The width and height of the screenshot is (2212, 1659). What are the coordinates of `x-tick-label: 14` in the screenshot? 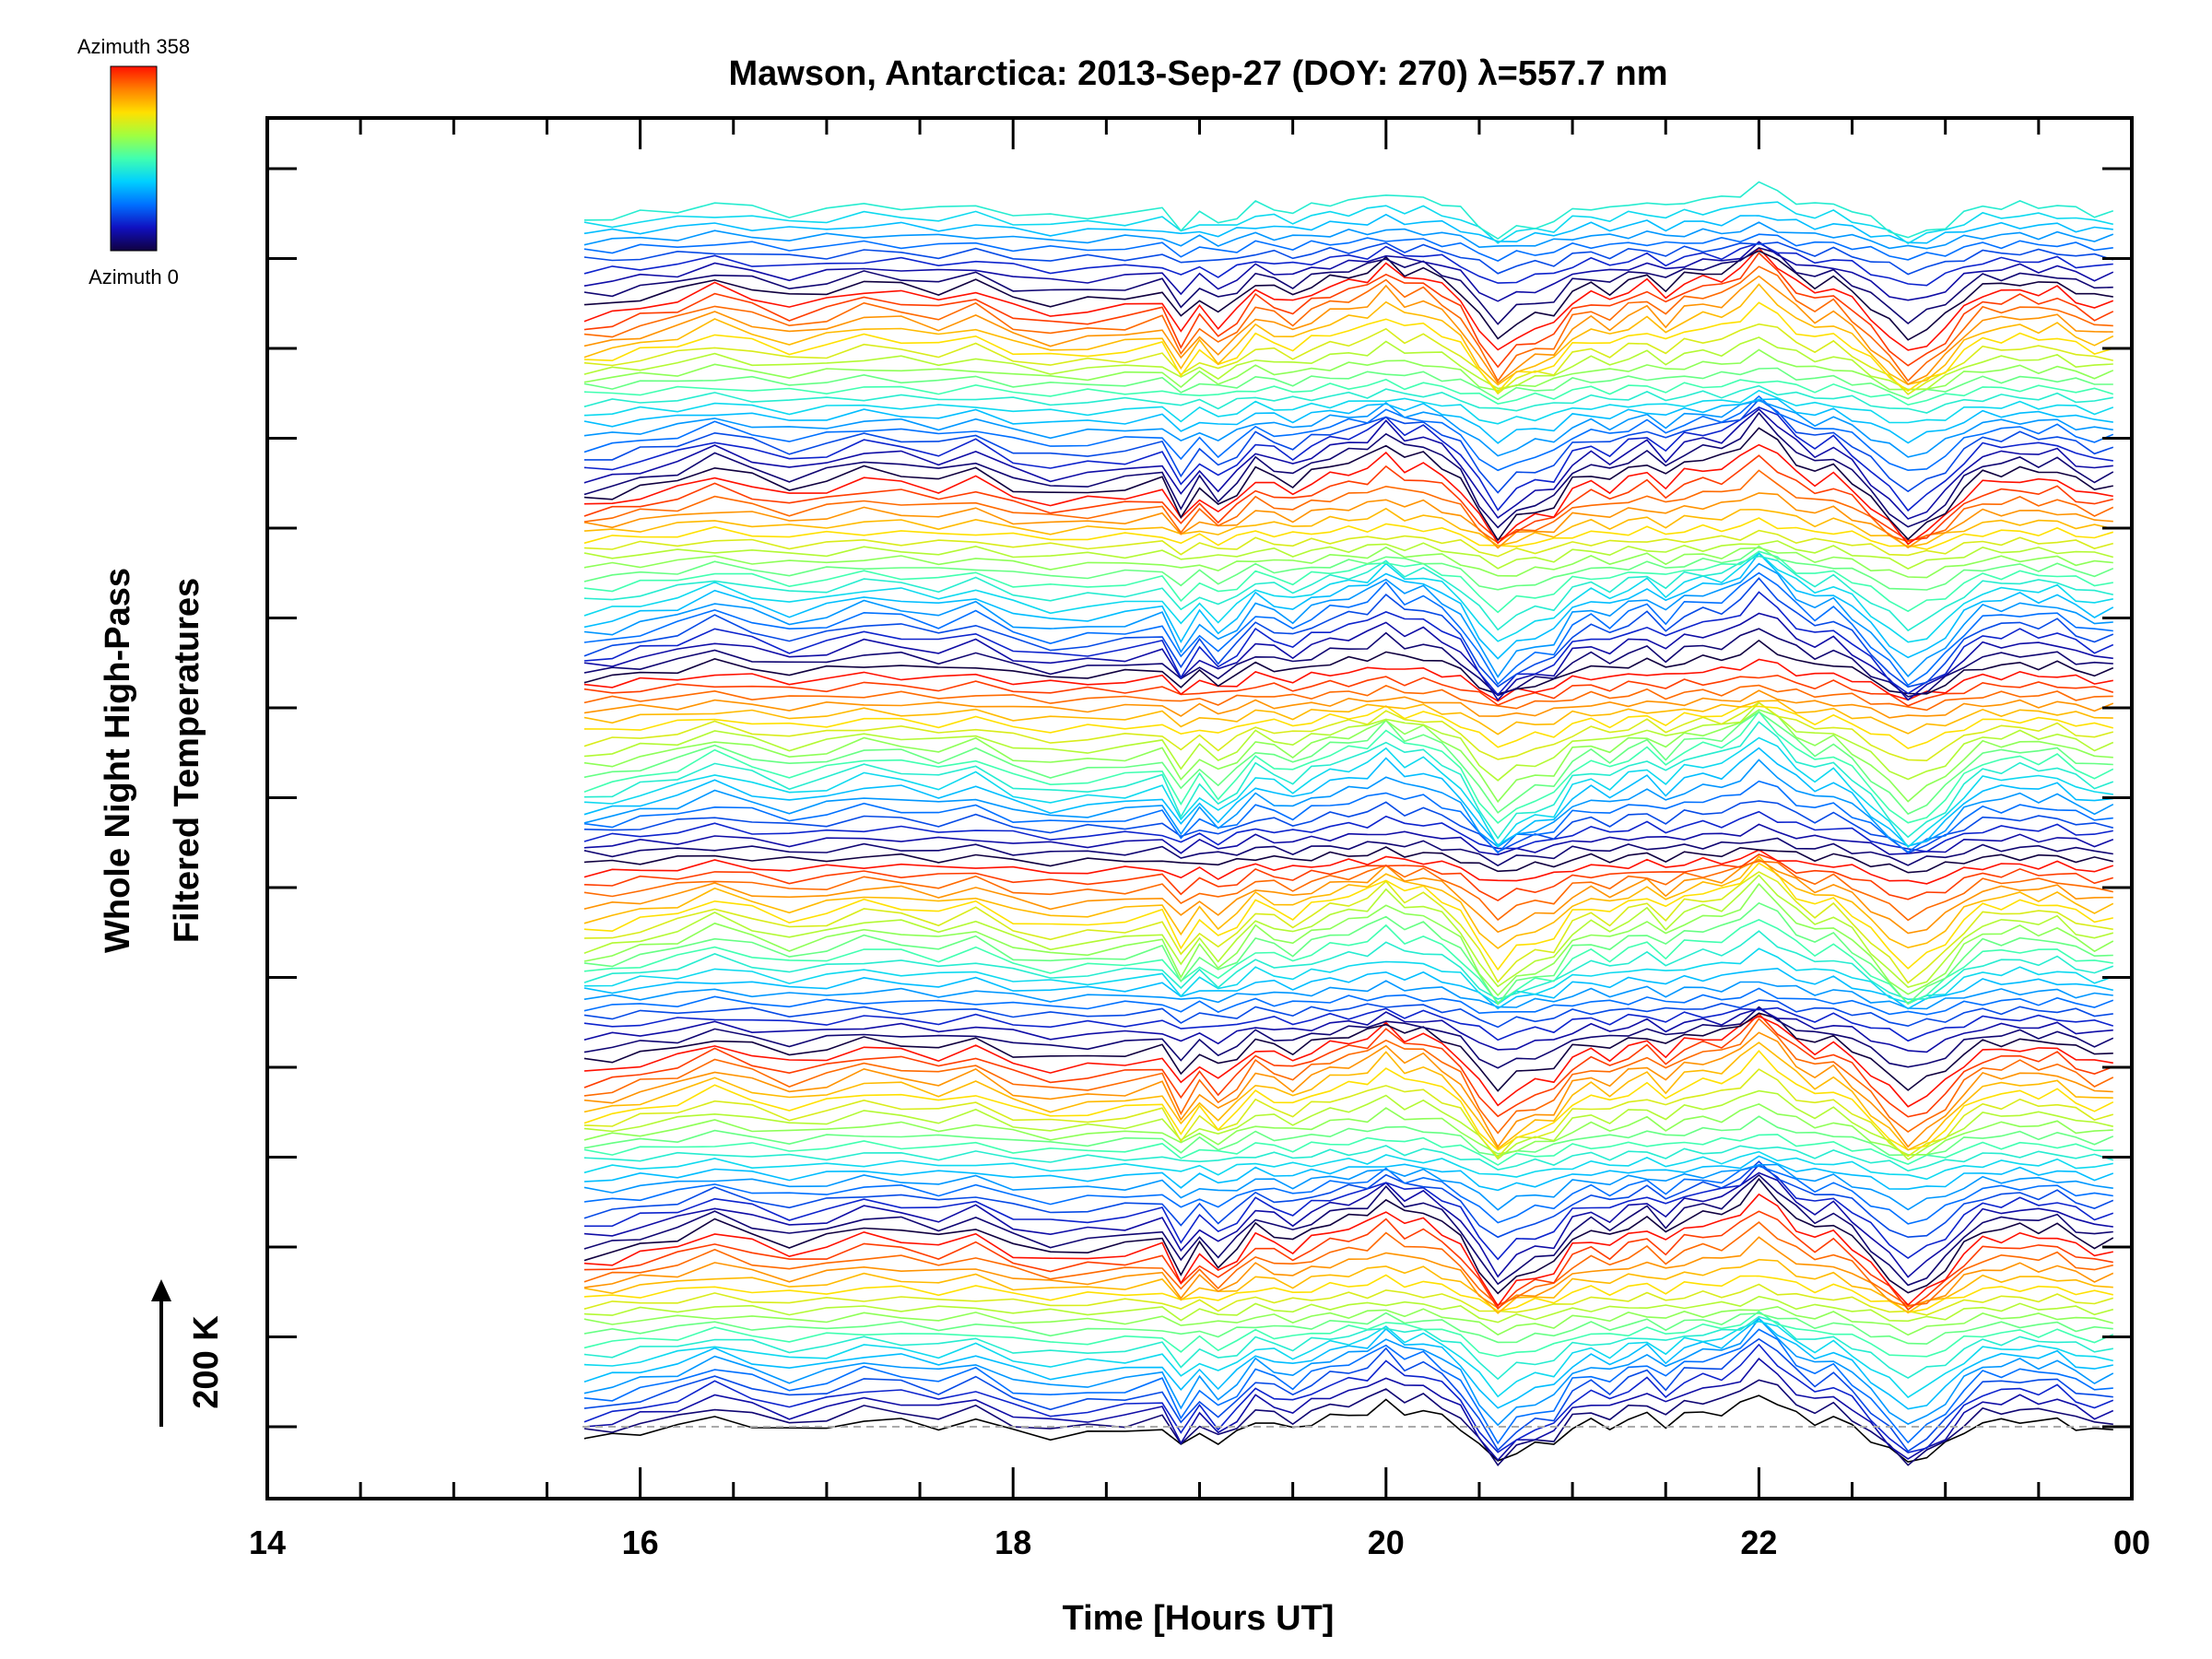 It's located at (267, 1542).